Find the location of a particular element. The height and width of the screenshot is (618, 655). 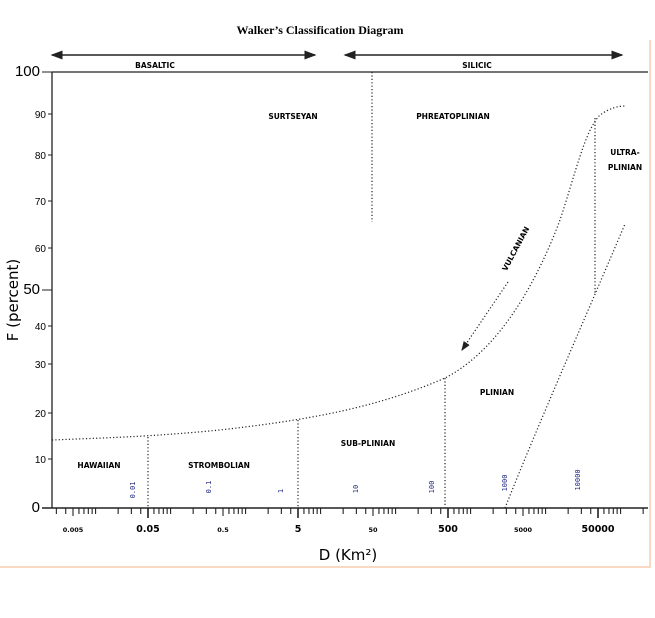

inner-label: 0.01 is located at coordinates (133, 490).